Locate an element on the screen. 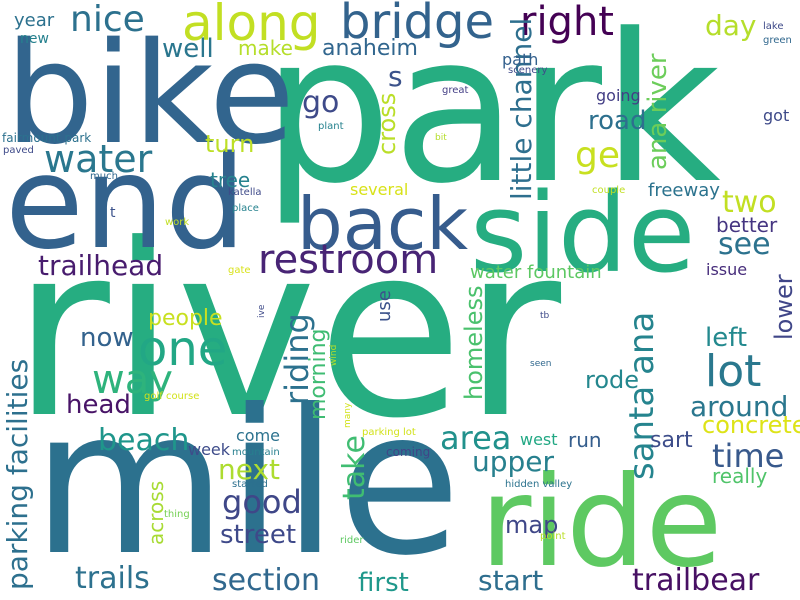 This screenshot has height=600, width=800. word-tree: tree is located at coordinates (230, 180).